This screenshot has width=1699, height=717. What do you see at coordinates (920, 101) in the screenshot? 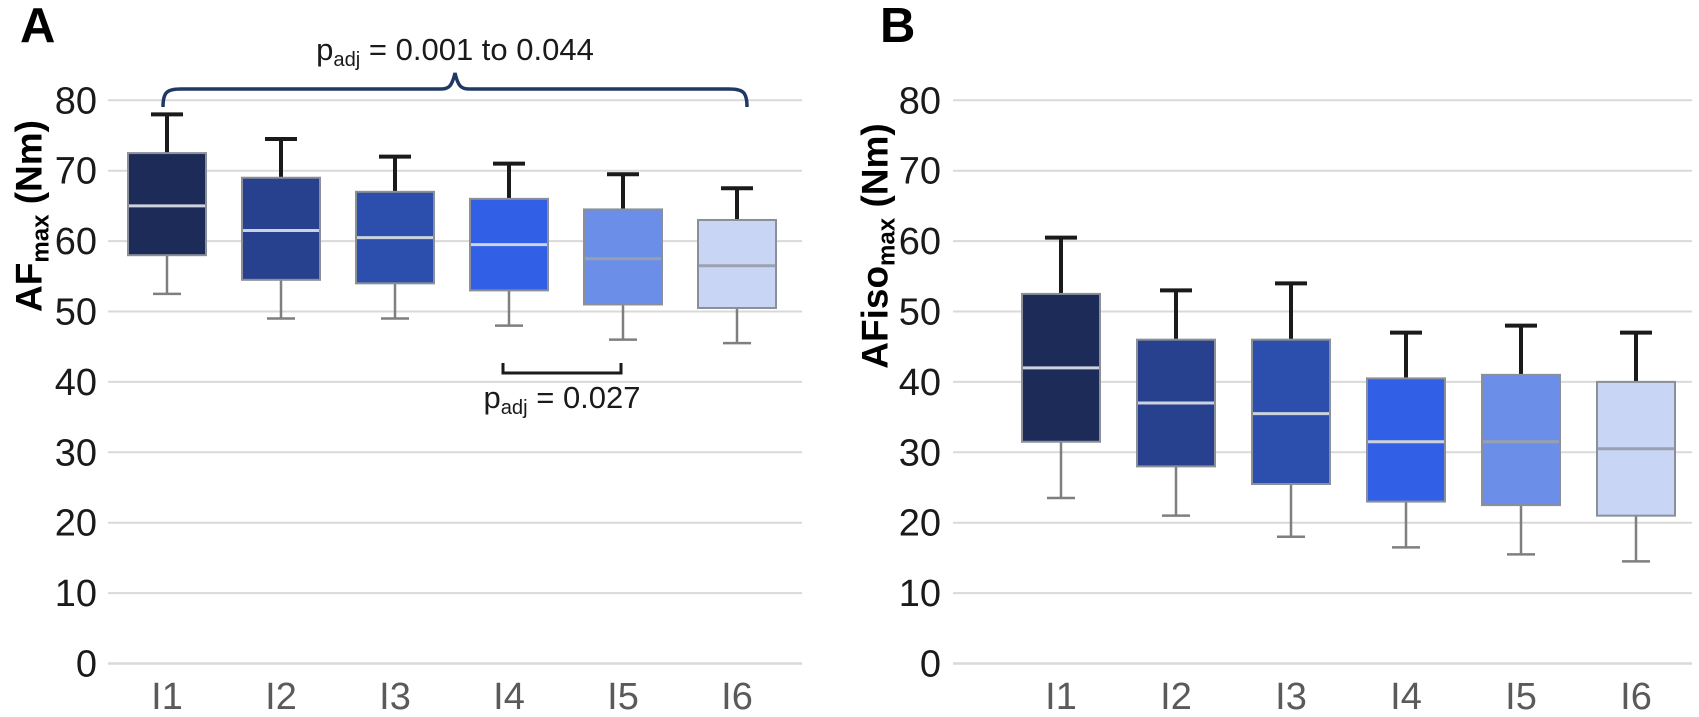
I see `panel-b-y-tick-label-80: 80` at bounding box center [920, 101].